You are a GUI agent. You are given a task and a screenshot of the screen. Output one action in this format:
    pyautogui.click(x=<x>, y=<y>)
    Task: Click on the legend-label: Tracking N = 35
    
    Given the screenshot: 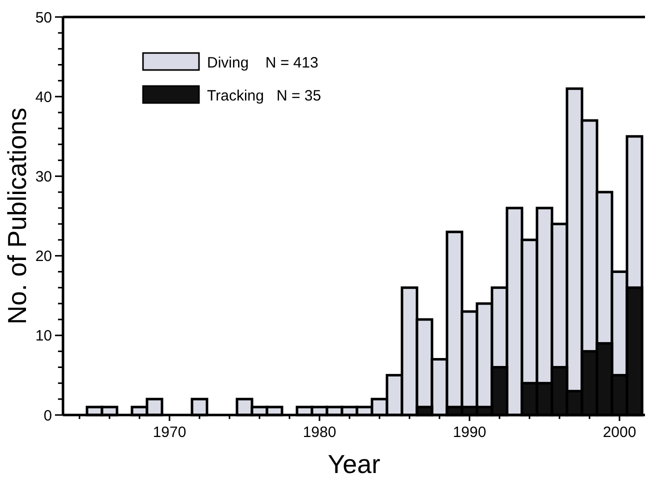 What is the action you would take?
    pyautogui.click(x=264, y=95)
    